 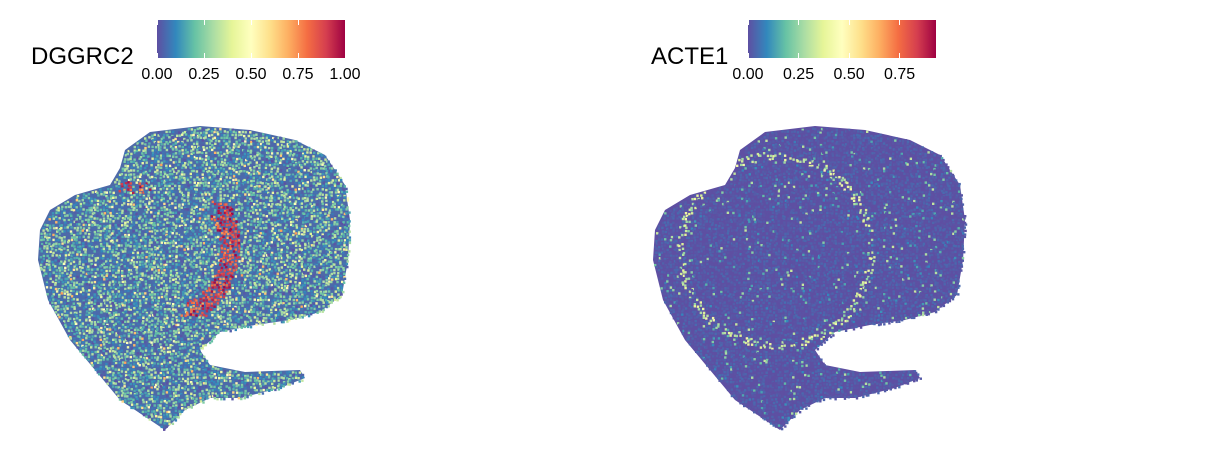 I want to click on panel-title-acte1: ACTE1, so click(x=690, y=56).